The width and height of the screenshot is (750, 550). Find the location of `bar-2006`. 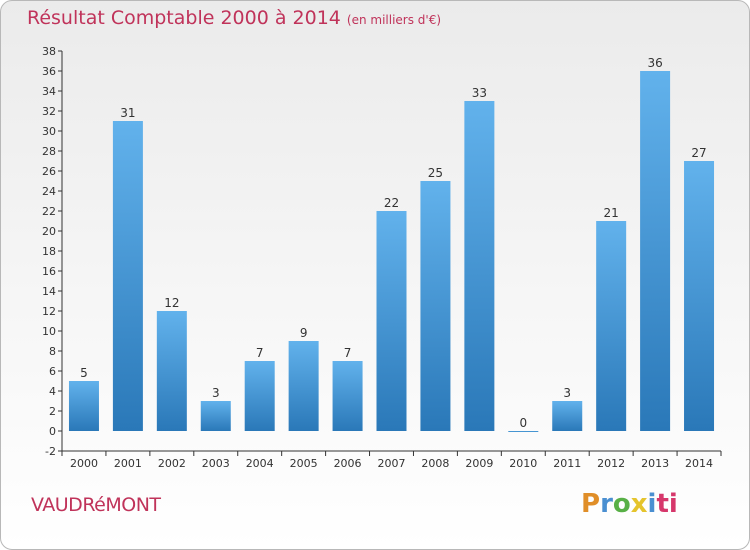

bar-2006 is located at coordinates (347, 396).